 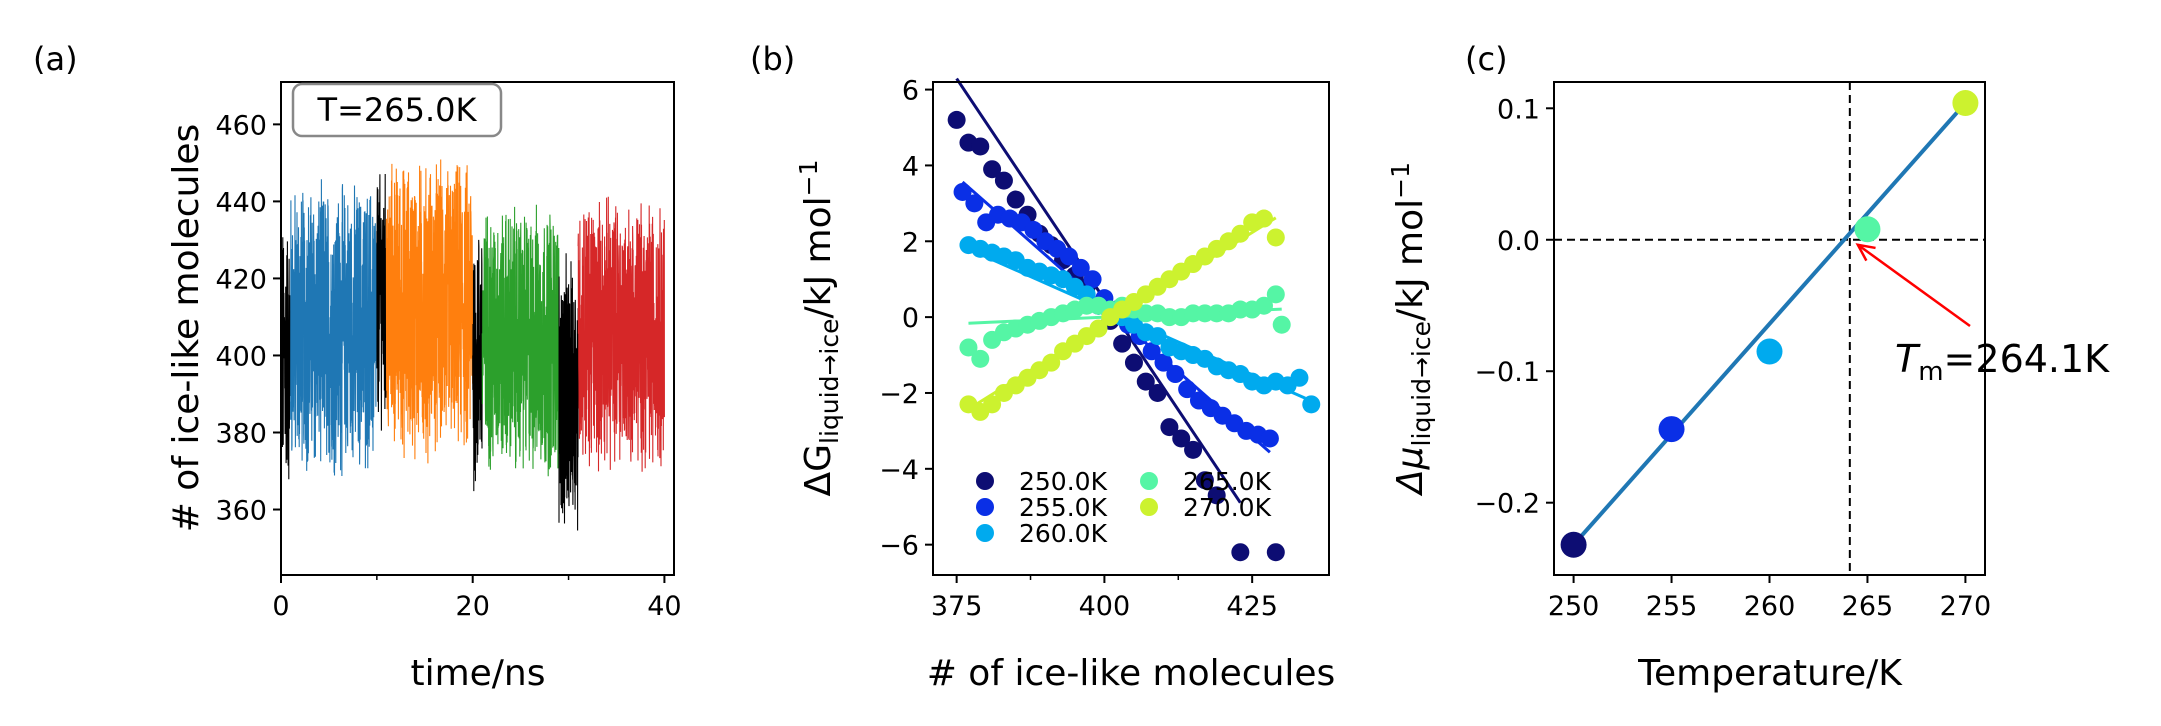 What do you see at coordinates (1770, 673) in the screenshot?
I see `panel-c-xlabel: Temperature/K` at bounding box center [1770, 673].